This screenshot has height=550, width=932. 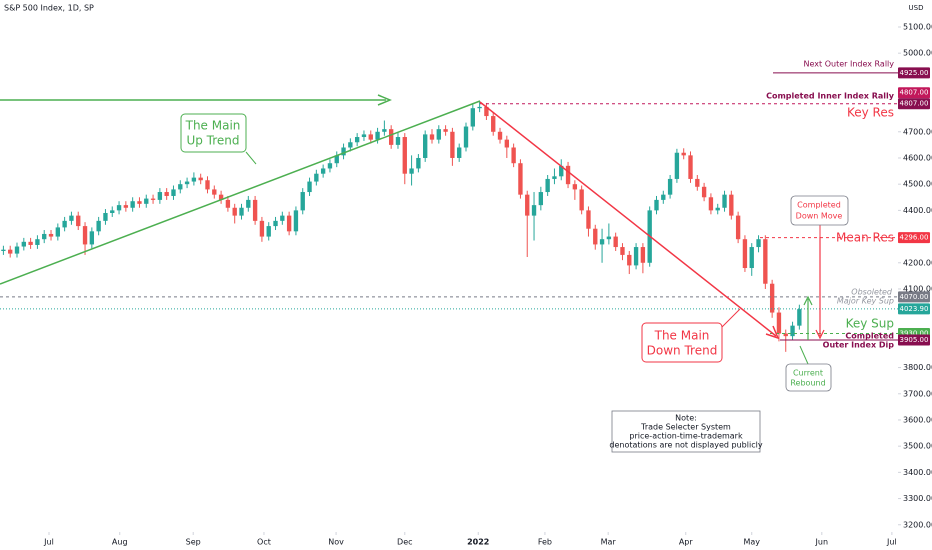 What do you see at coordinates (807, 383) in the screenshot?
I see `annotation-text: Rebound` at bounding box center [807, 383].